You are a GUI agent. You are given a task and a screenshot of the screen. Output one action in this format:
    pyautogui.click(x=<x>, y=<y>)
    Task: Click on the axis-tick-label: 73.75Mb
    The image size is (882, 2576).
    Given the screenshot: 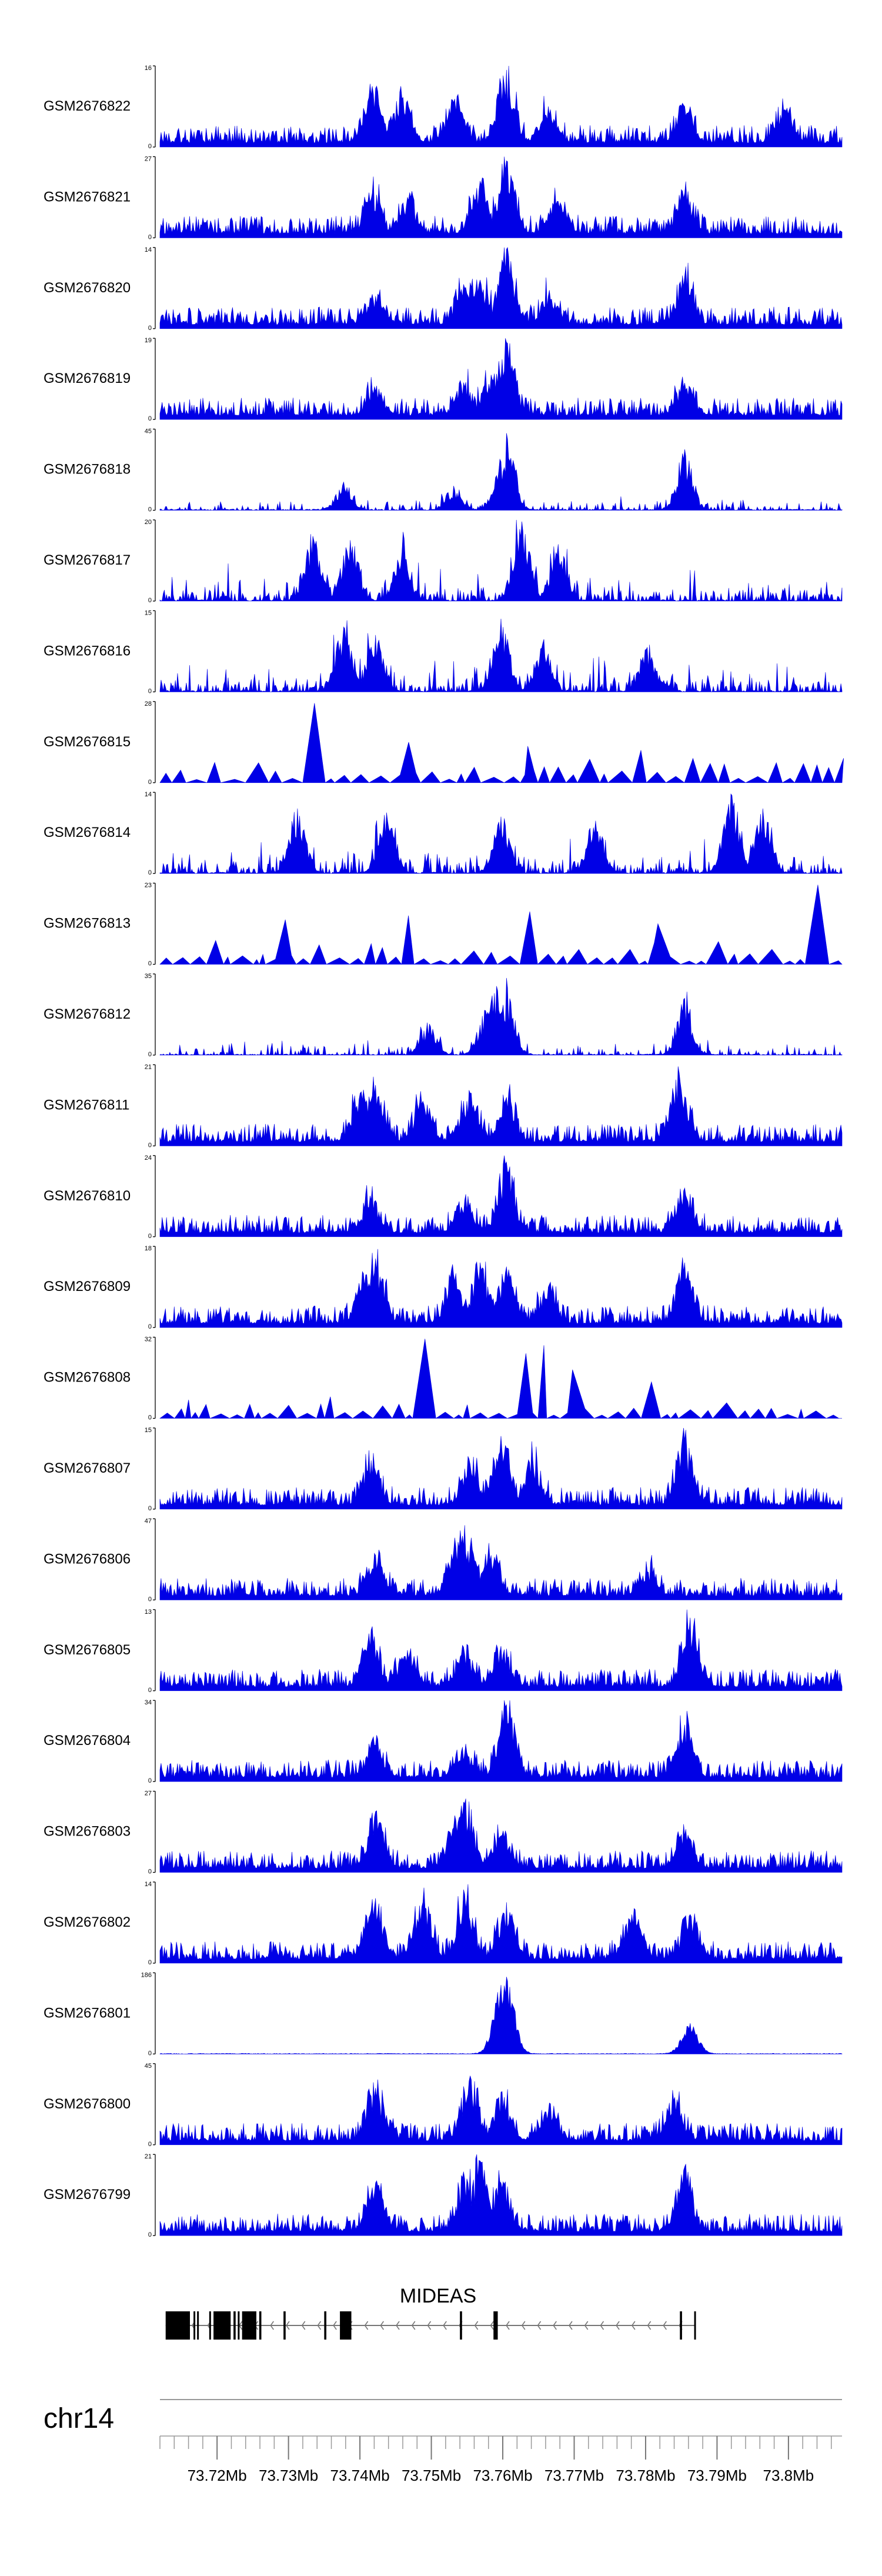 What is the action you would take?
    pyautogui.click(x=431, y=2475)
    